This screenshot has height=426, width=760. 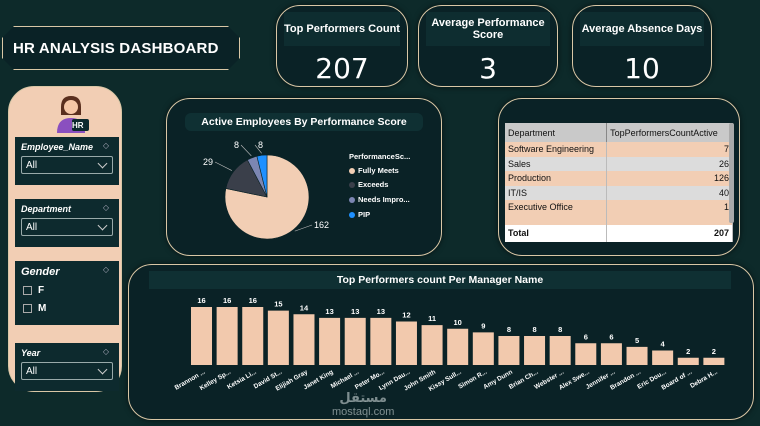 I want to click on cell-department: Executive Office, so click(x=556, y=207).